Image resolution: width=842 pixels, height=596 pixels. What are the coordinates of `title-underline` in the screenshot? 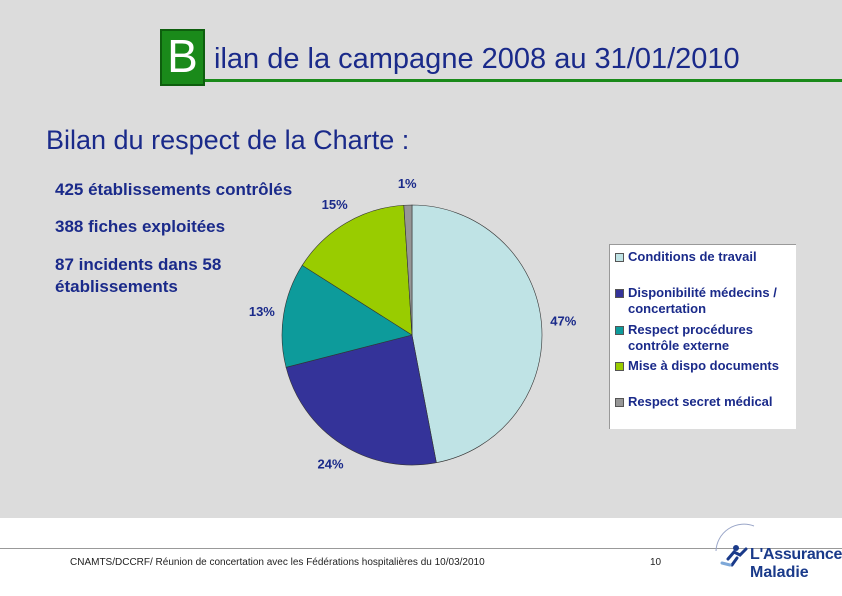 It's located at (523, 80).